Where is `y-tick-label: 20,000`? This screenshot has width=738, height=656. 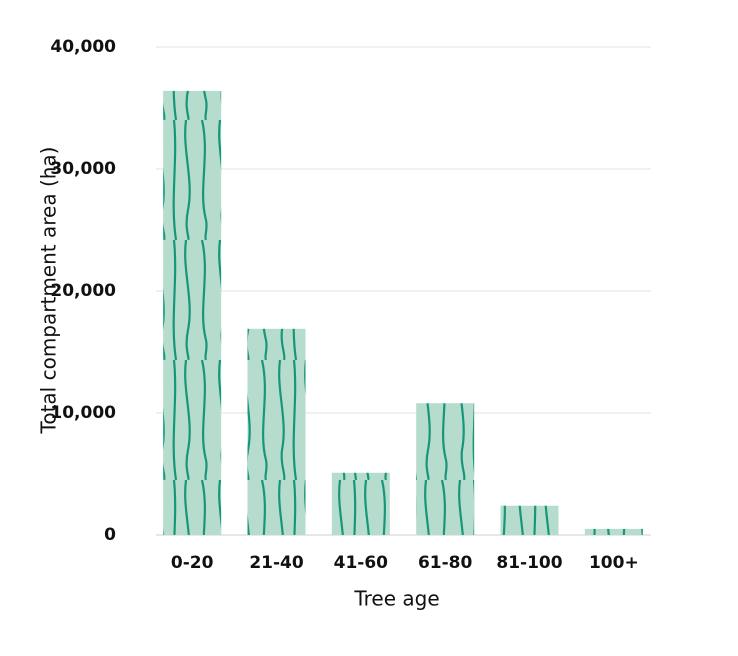
y-tick-label: 20,000 is located at coordinates (83, 291).